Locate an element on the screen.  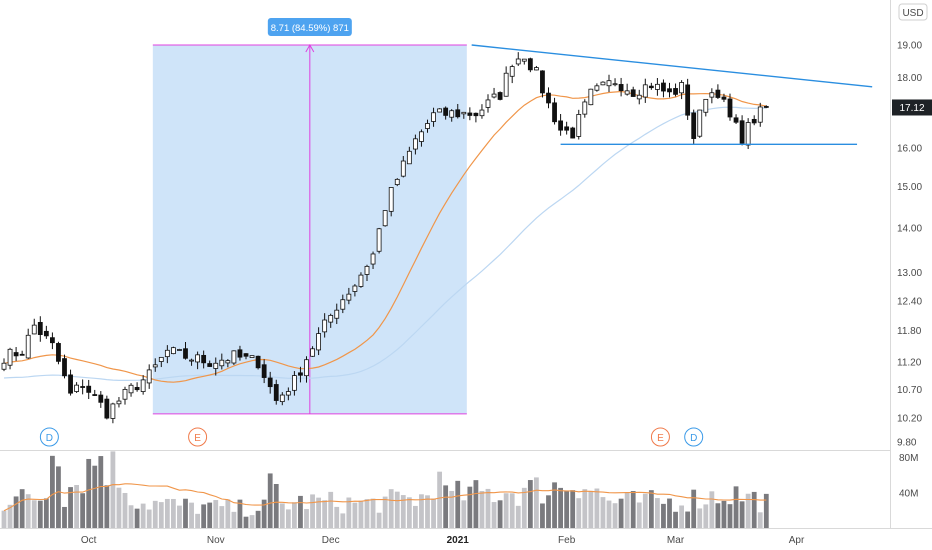
time-axis: Oct Nov Dec 2021 Feb Mar Apr is located at coordinates (443, 540).